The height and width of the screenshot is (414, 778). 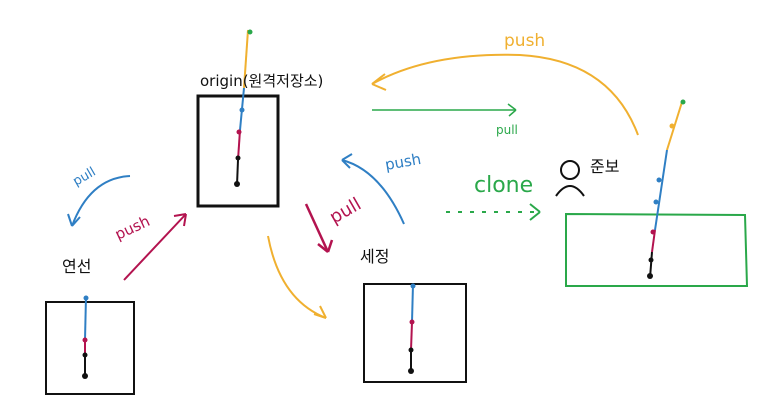 What do you see at coordinates (246, 59) in the screenshot?
I see `origin-orange-branch` at bounding box center [246, 59].